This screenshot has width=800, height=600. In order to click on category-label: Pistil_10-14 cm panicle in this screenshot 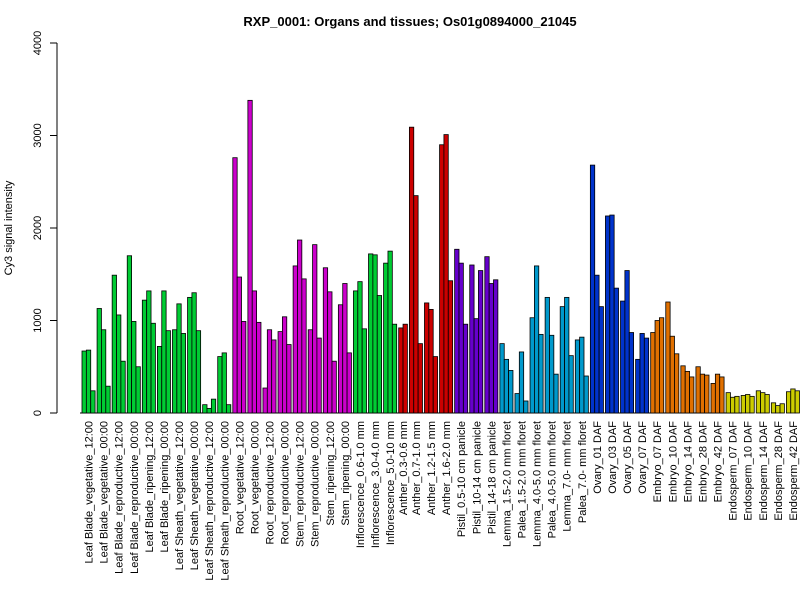, I will do `click(477, 477)`.